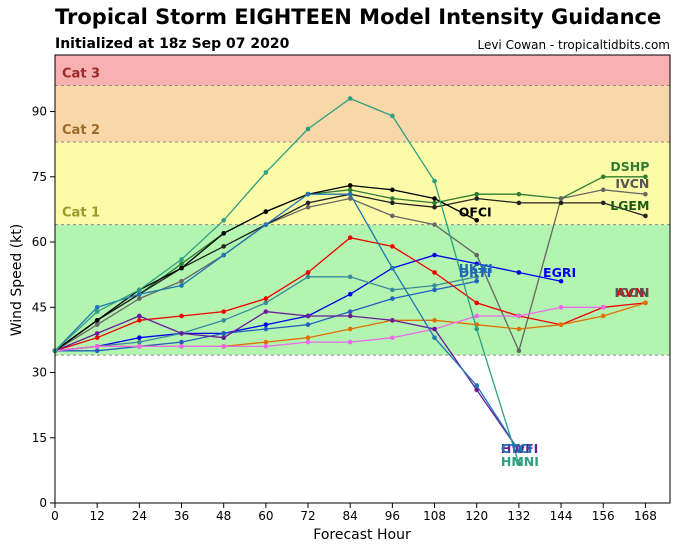 This screenshot has width=700, height=545. I want to click on series-label: OFCI, so click(475, 211).